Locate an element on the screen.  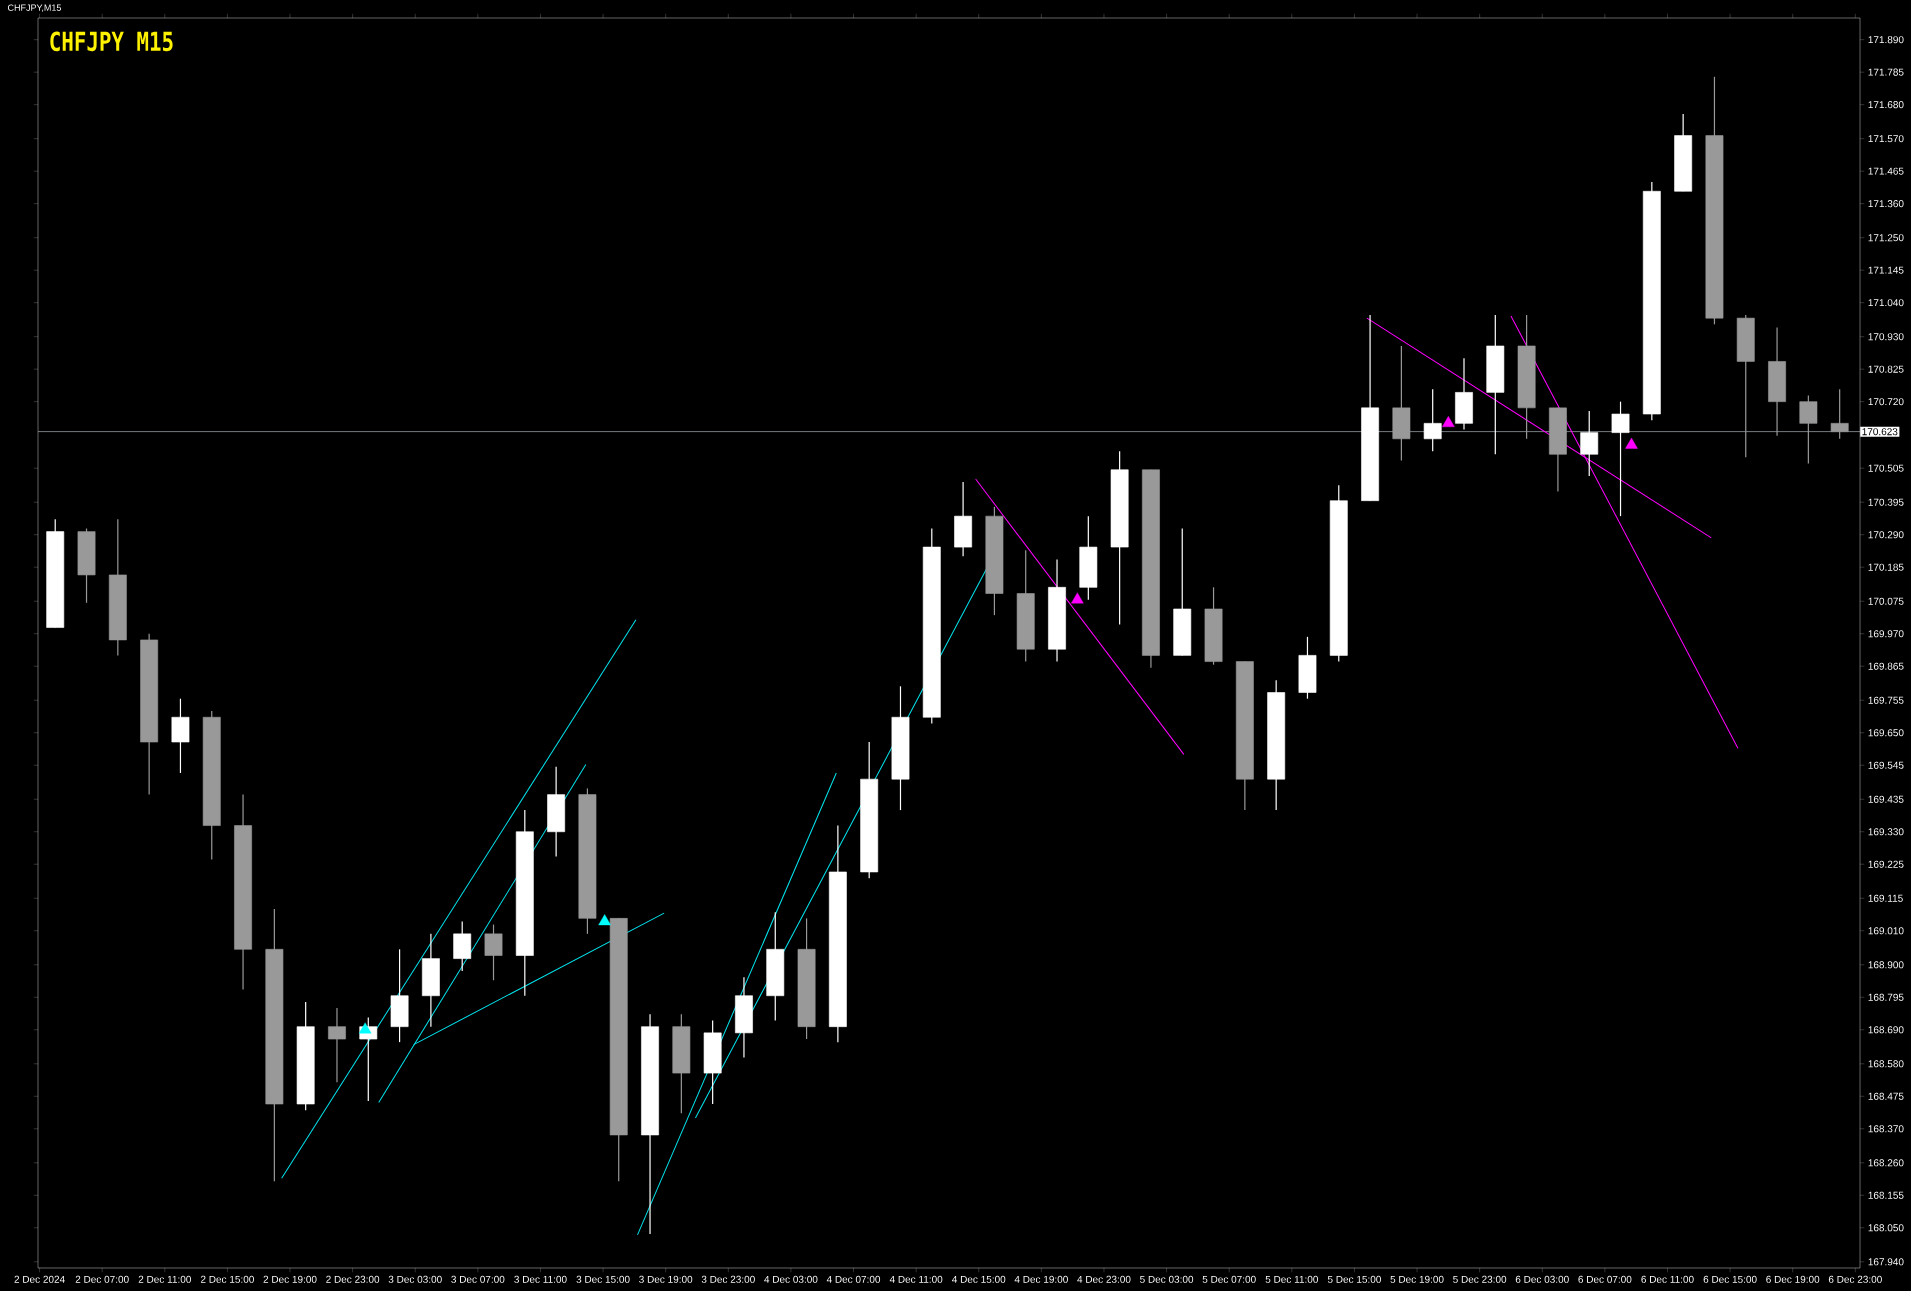
y-tick-label: 171.465 is located at coordinates (1886, 171).